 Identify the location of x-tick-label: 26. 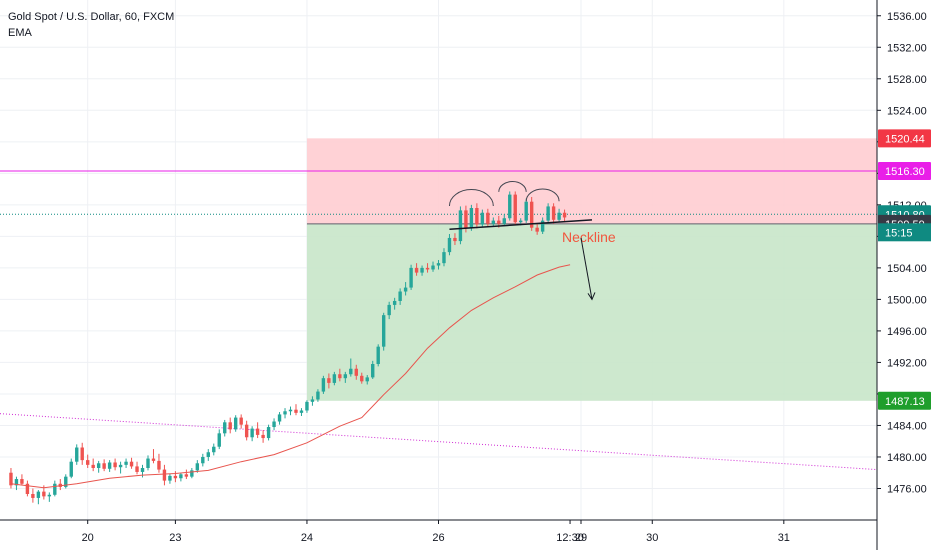
(438, 538).